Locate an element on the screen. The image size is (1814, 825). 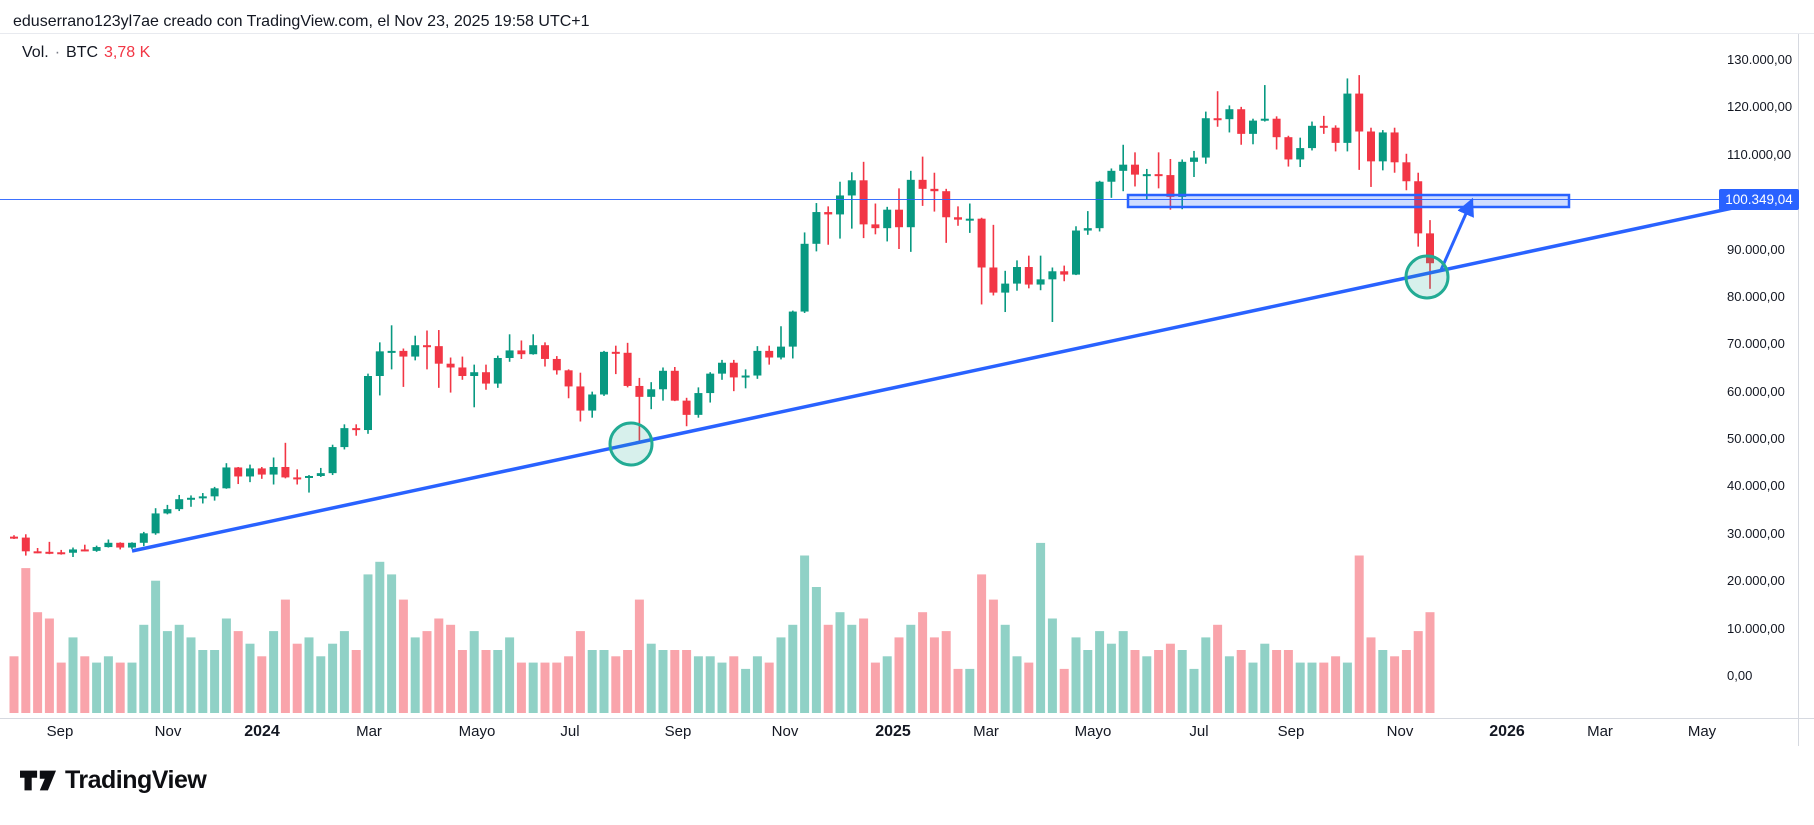
symbol-label: BTC is located at coordinates (82, 52).